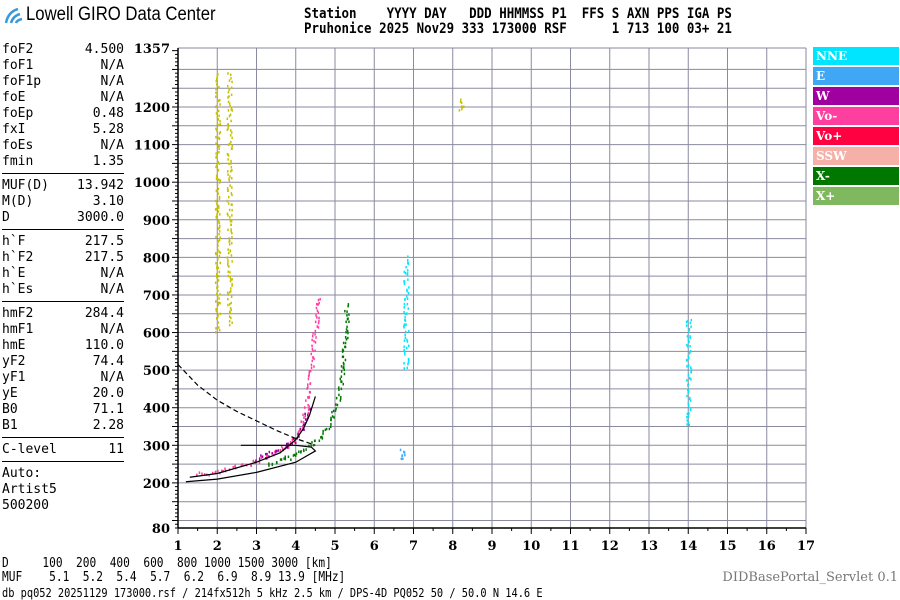 Image resolution: width=900 pixels, height=600 pixels. I want to click on param-row: C-level 11, so click(63, 450).